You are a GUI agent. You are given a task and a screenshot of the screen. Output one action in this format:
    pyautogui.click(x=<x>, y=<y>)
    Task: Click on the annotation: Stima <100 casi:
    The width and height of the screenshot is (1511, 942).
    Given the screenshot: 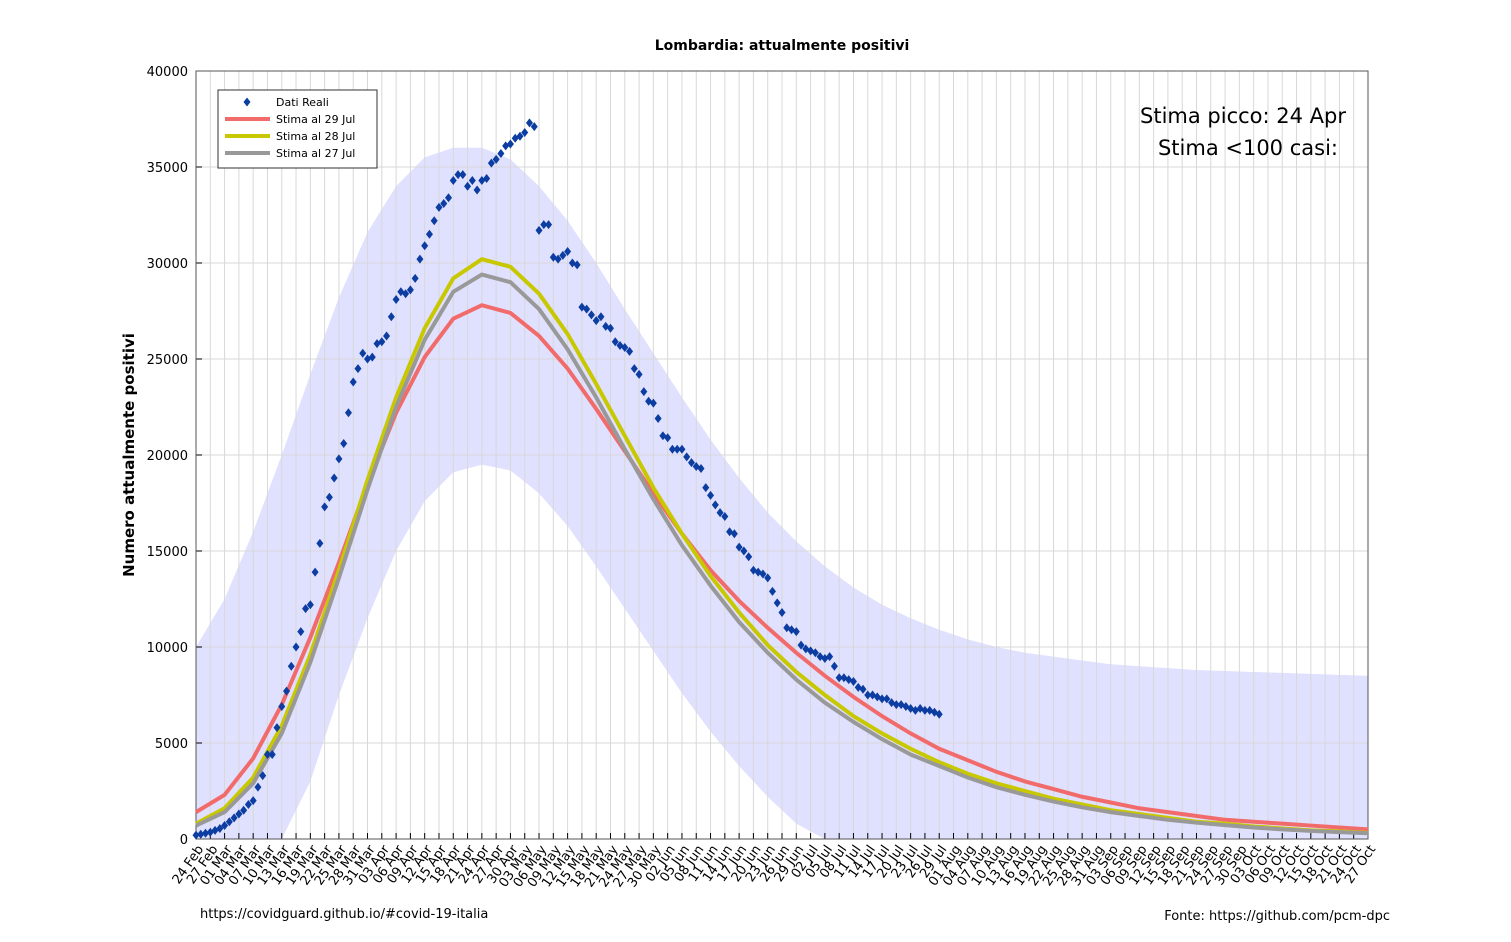 What is the action you would take?
    pyautogui.click(x=1248, y=148)
    